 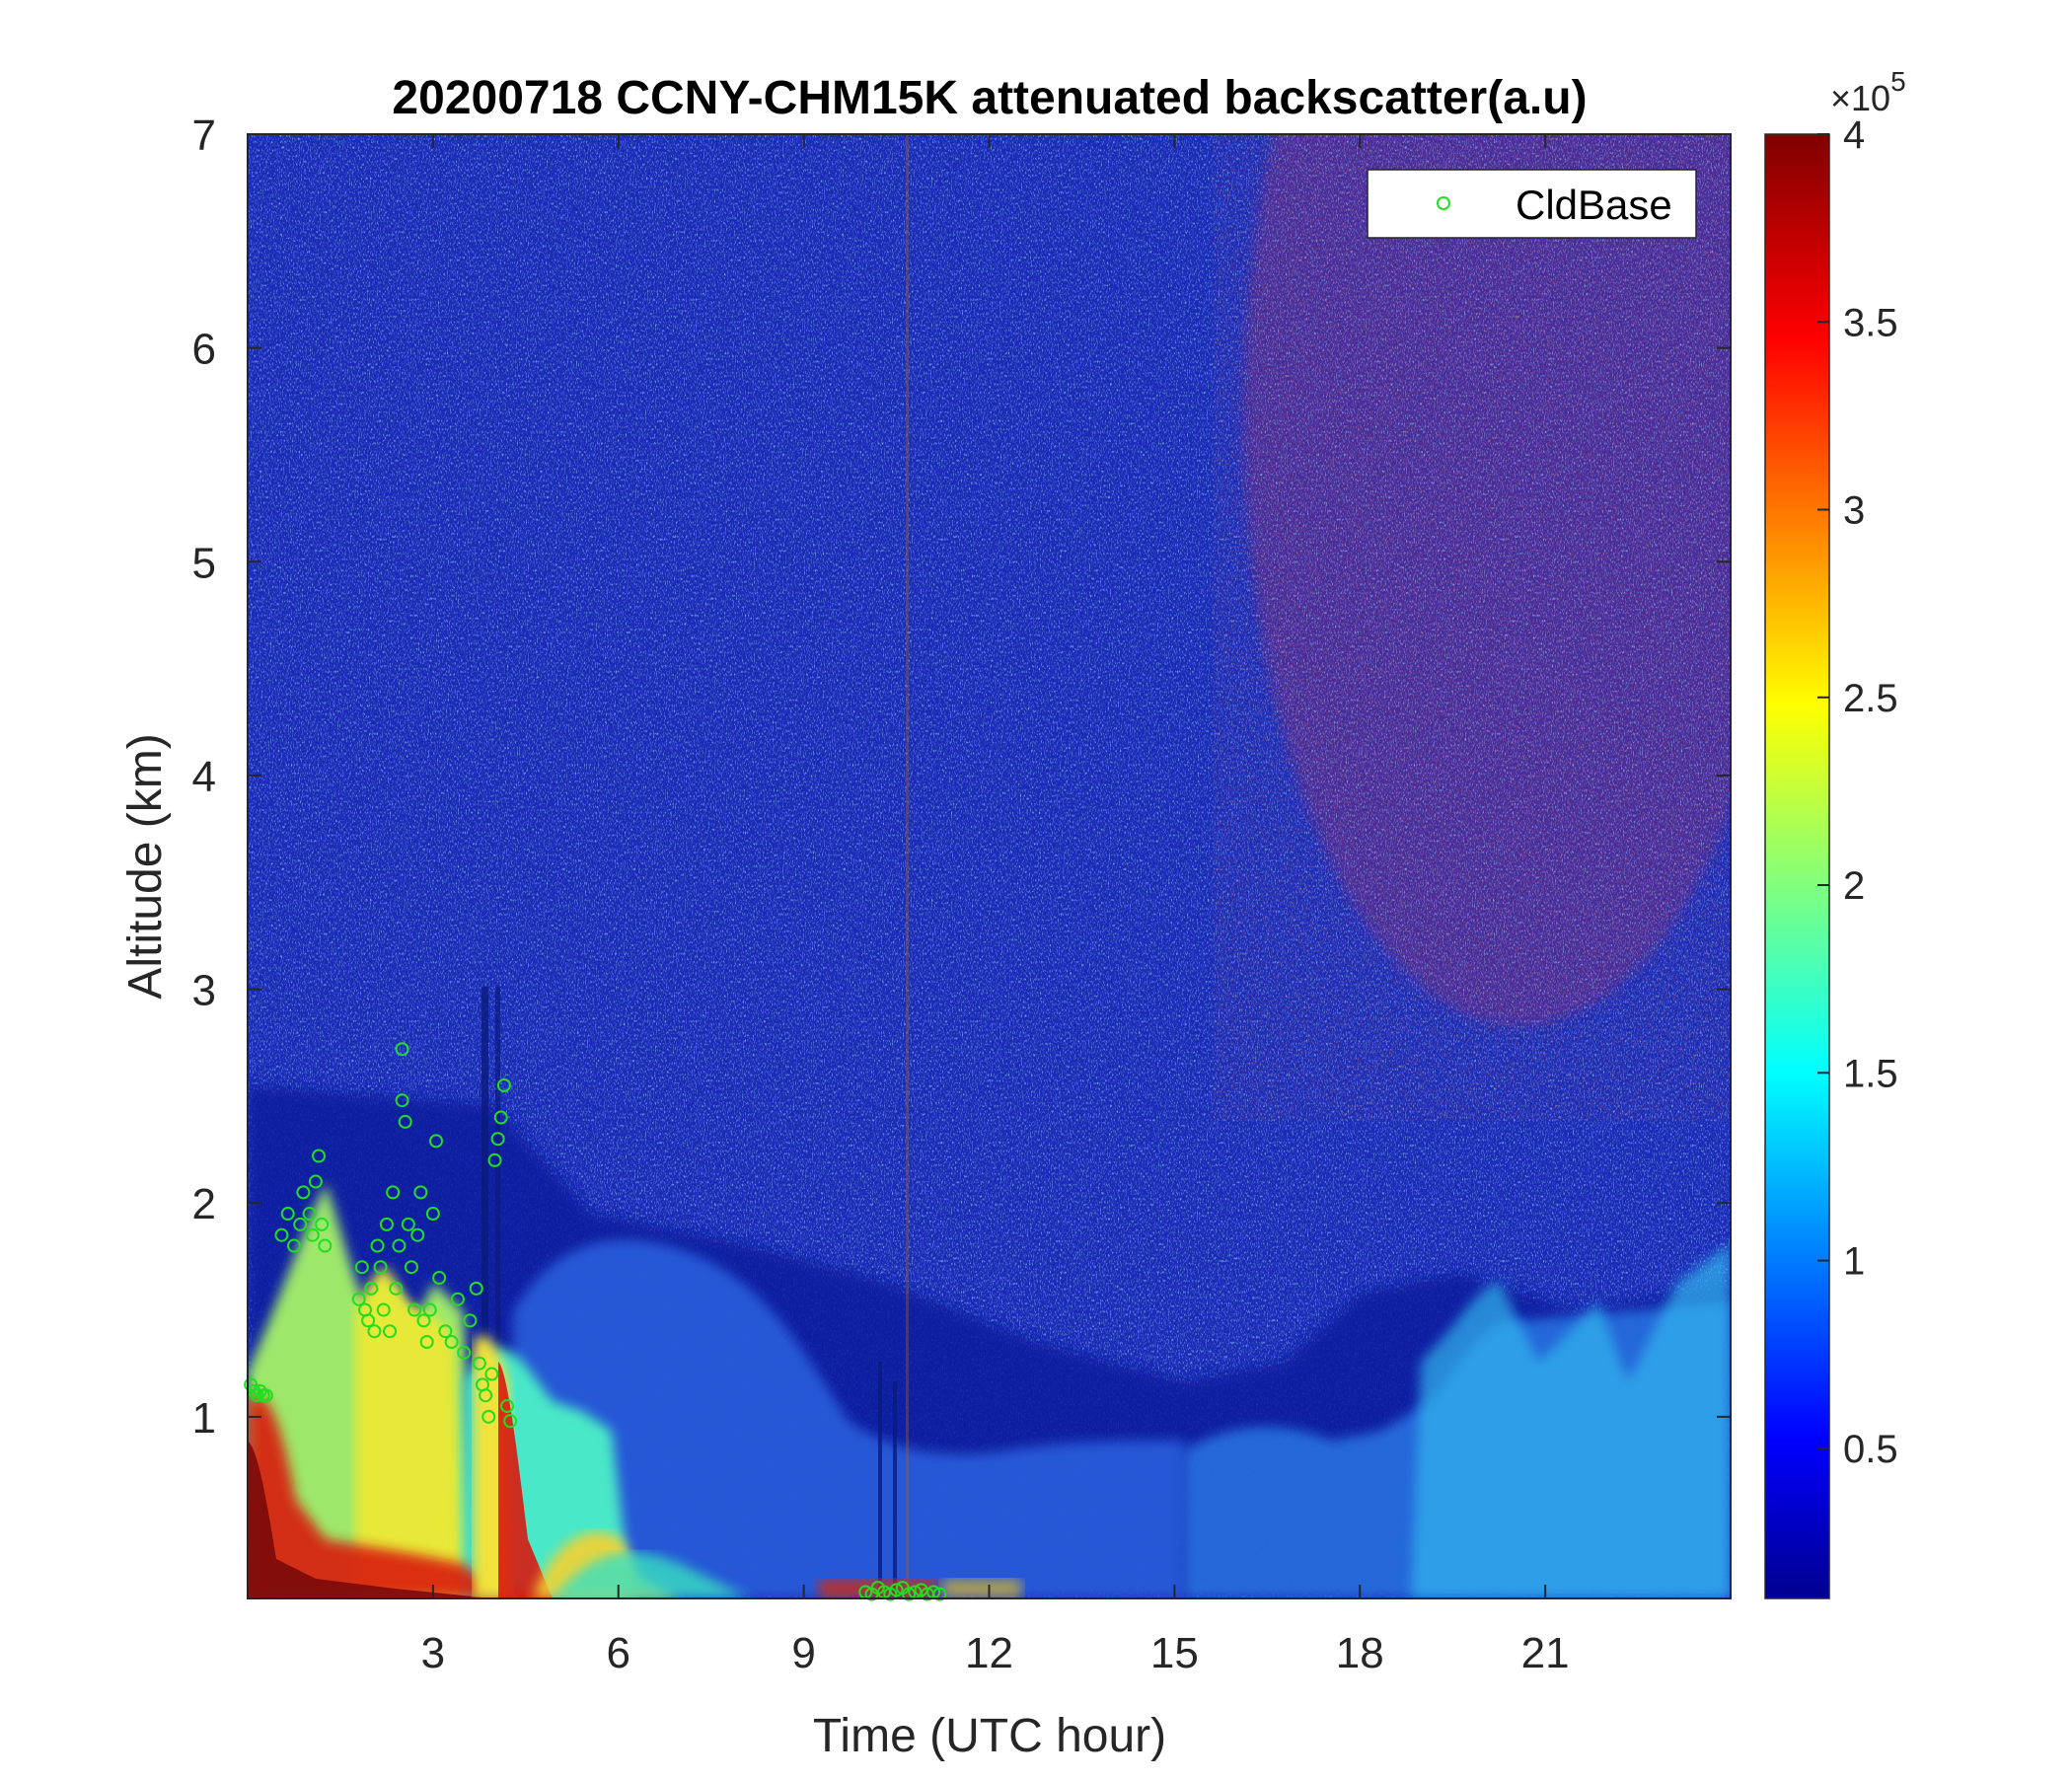 What do you see at coordinates (1870, 698) in the screenshot?
I see `colorbar-tick-label: 2.5` at bounding box center [1870, 698].